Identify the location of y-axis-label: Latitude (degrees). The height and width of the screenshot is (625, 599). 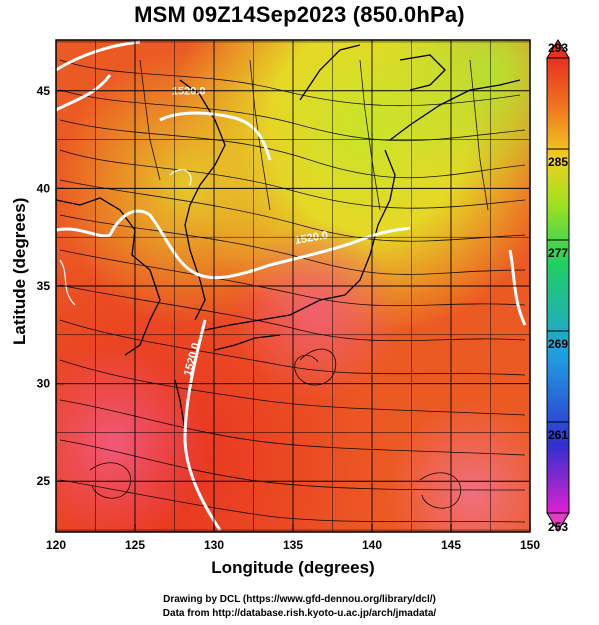
(19, 271).